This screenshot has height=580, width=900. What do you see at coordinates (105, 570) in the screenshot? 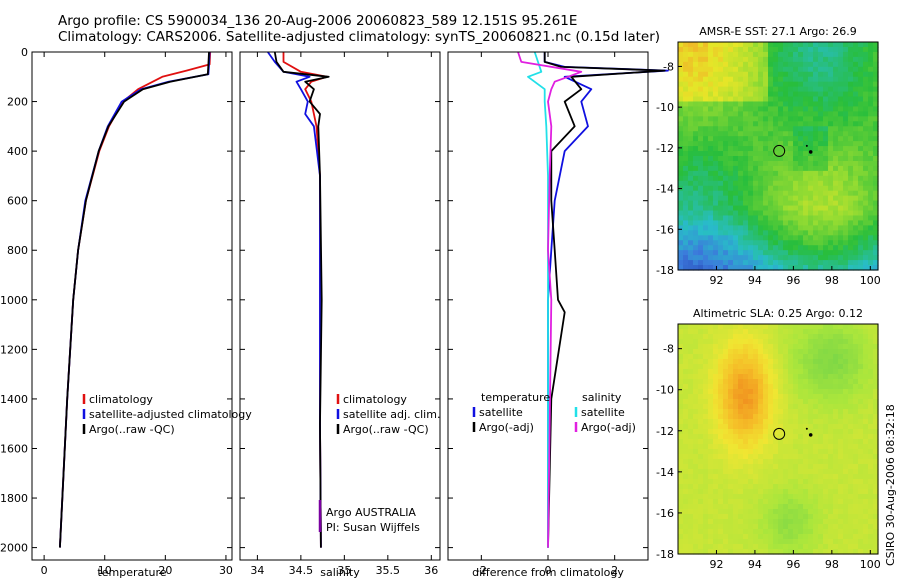
I see `temperature-xtick-label: 10` at bounding box center [105, 570].